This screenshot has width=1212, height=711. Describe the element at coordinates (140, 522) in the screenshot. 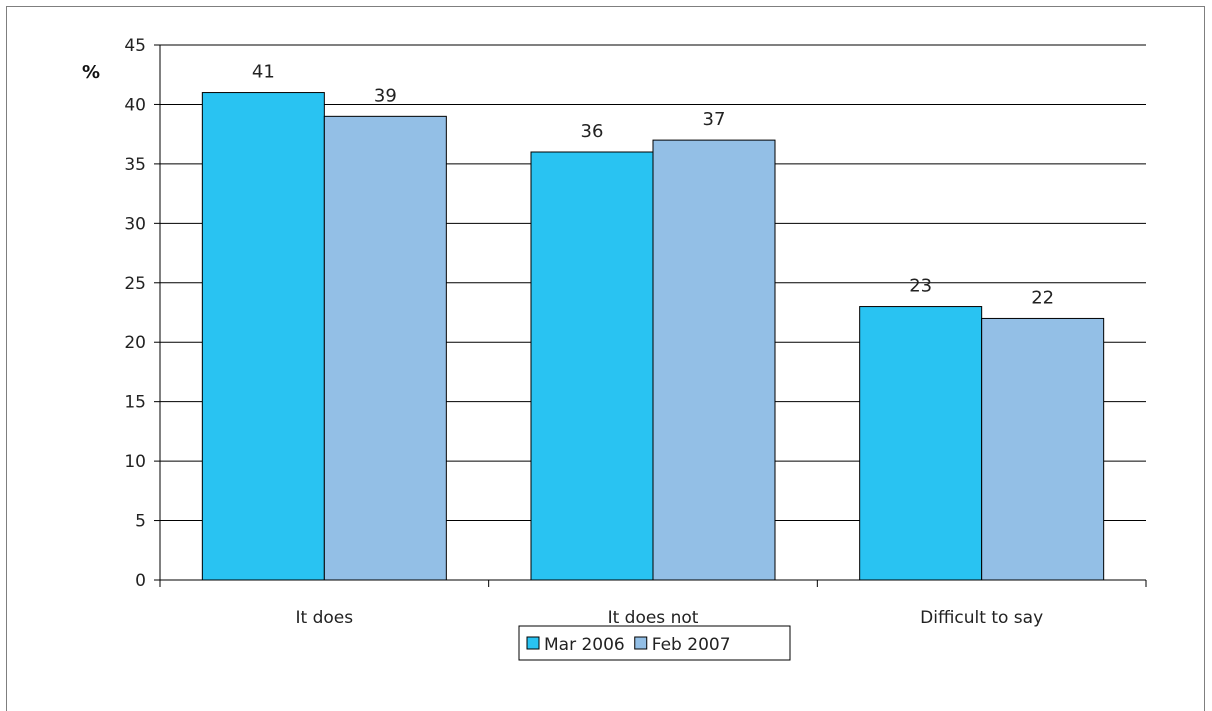

I see `y-tick-label: 5` at that location.